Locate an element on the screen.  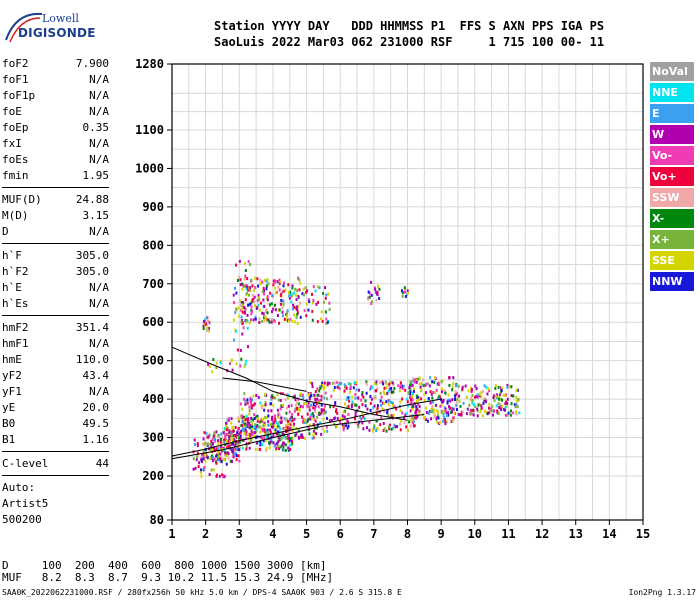
profile-trace-line is located at coordinates (306, 427).